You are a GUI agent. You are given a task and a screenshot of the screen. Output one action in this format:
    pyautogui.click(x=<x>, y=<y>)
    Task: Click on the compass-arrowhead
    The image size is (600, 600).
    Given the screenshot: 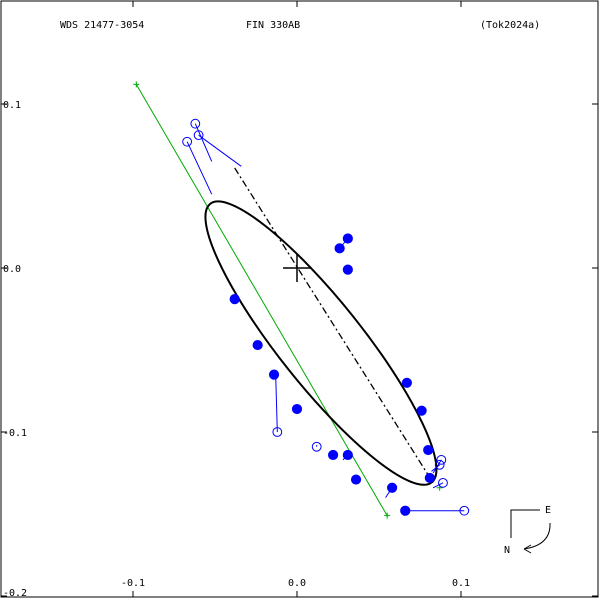 What is the action you would take?
    pyautogui.click(x=527, y=549)
    